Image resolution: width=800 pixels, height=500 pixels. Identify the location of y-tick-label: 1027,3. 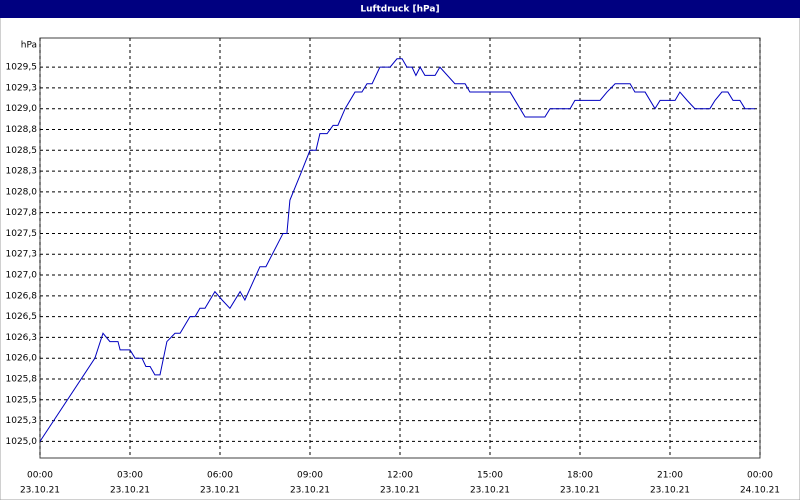
(22, 255).